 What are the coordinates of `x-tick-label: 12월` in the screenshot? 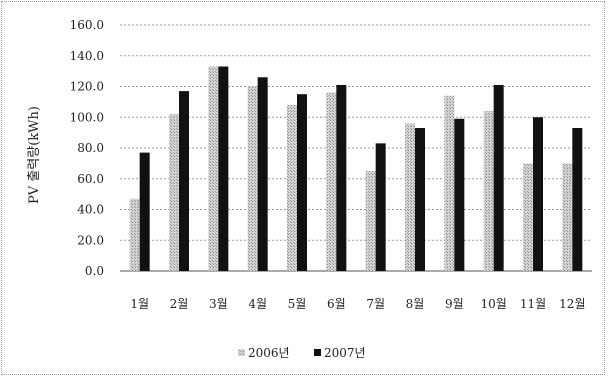 It's located at (572, 304).